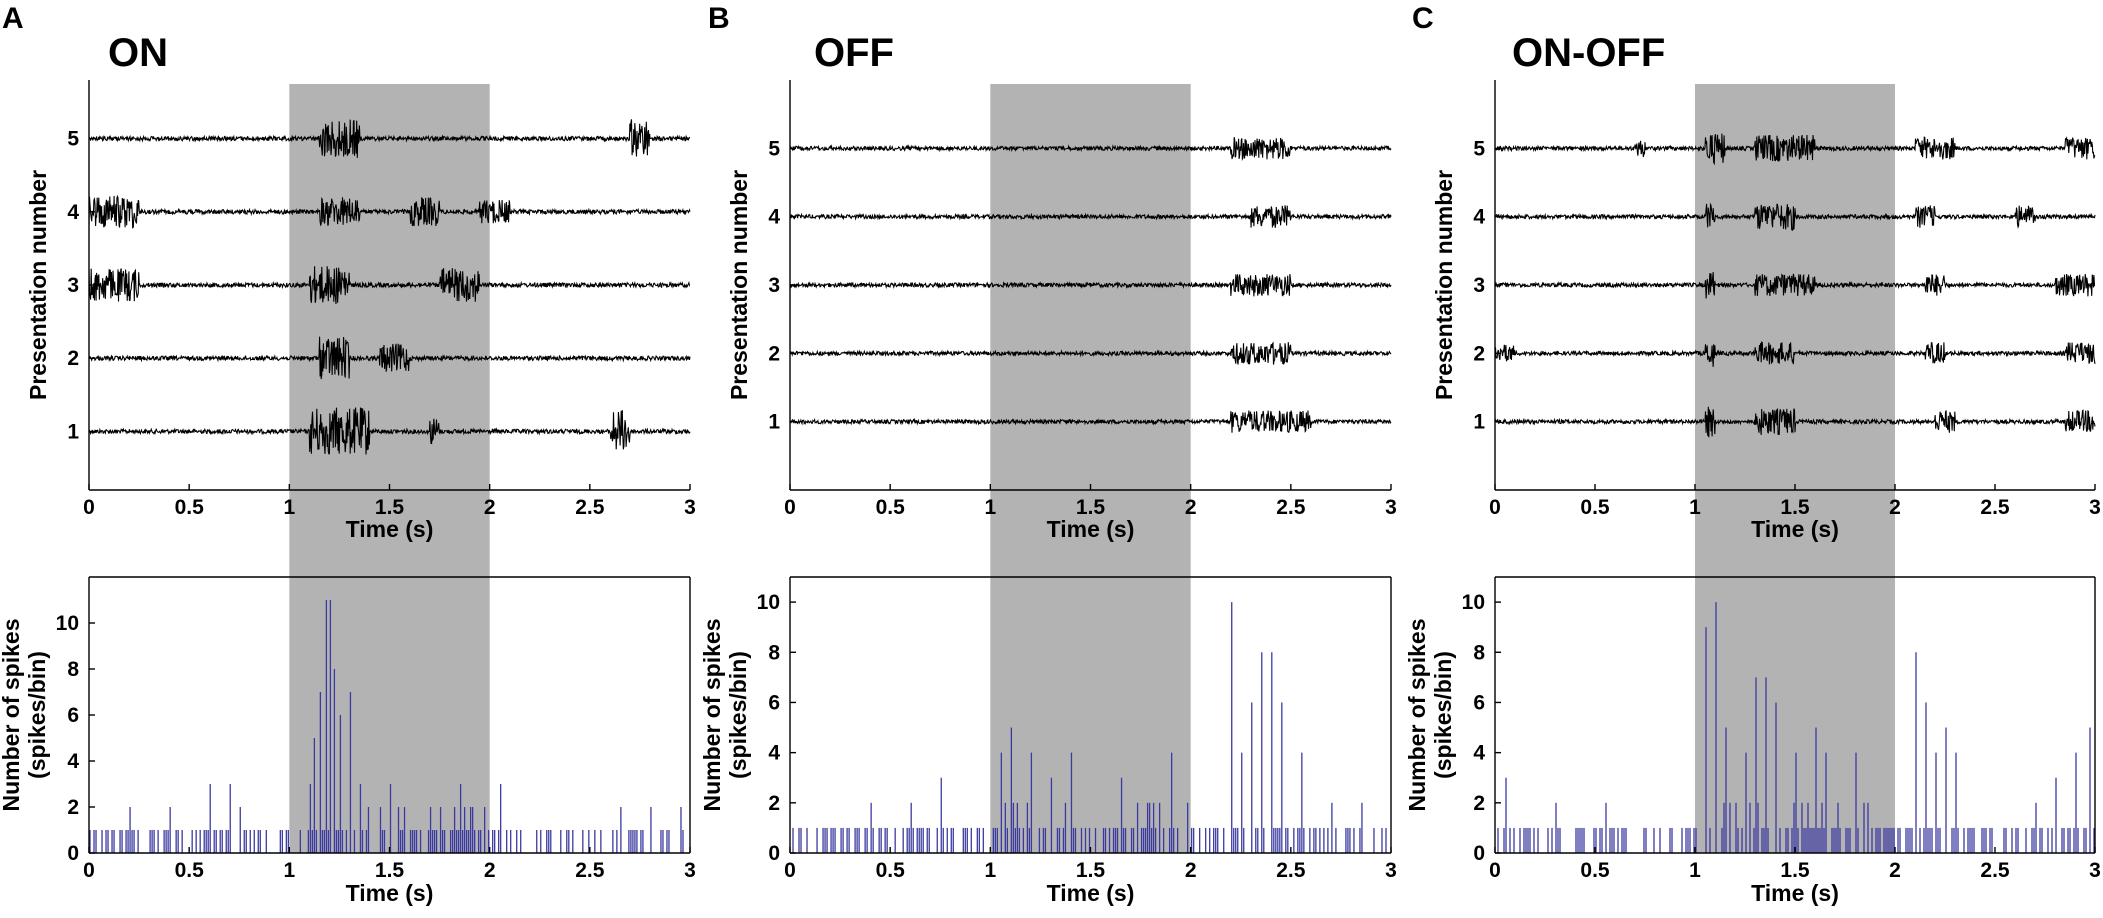 This screenshot has height=918, width=2103. Describe the element at coordinates (854, 53) in the screenshot. I see `panel-title: OFF` at that location.